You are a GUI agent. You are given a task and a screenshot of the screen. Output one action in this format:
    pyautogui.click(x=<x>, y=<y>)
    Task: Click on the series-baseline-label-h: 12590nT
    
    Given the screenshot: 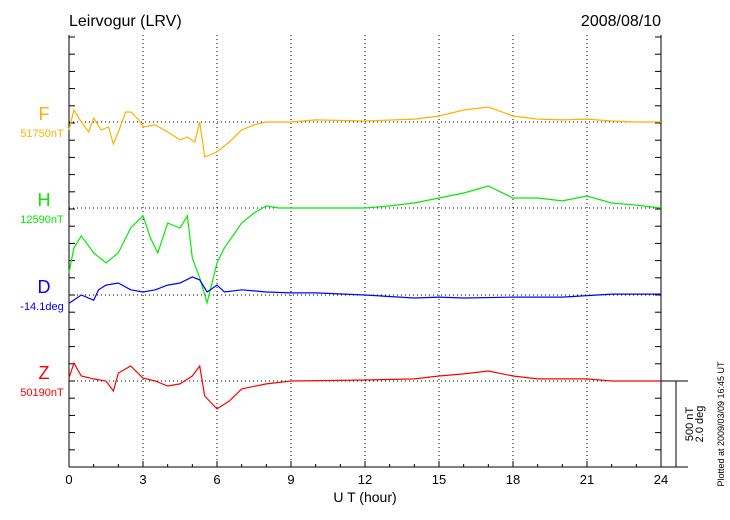 What is the action you would take?
    pyautogui.click(x=42, y=220)
    